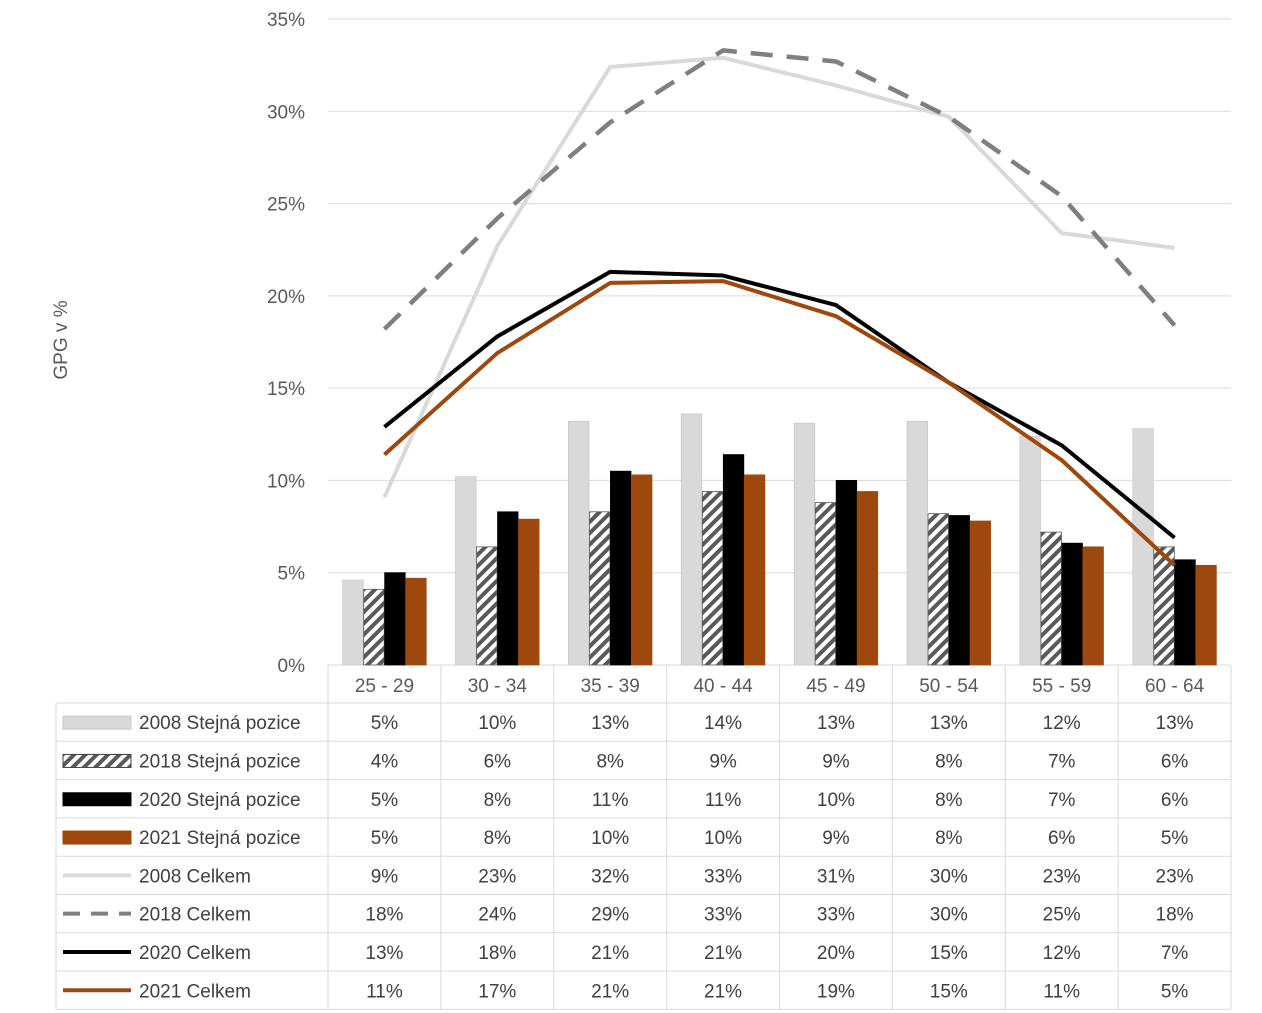 Image resolution: width=1262 pixels, height=1013 pixels. What do you see at coordinates (836, 876) in the screenshot?
I see `table-cell: 31%` at bounding box center [836, 876].